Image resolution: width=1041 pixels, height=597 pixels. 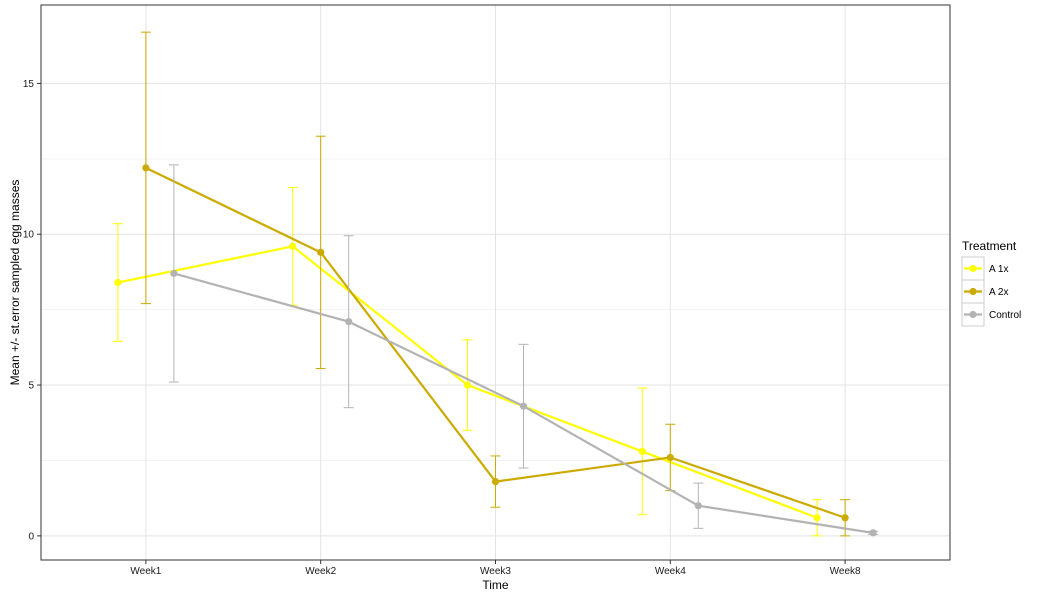 What do you see at coordinates (495, 585) in the screenshot?
I see `x-axis-title: Time` at bounding box center [495, 585].